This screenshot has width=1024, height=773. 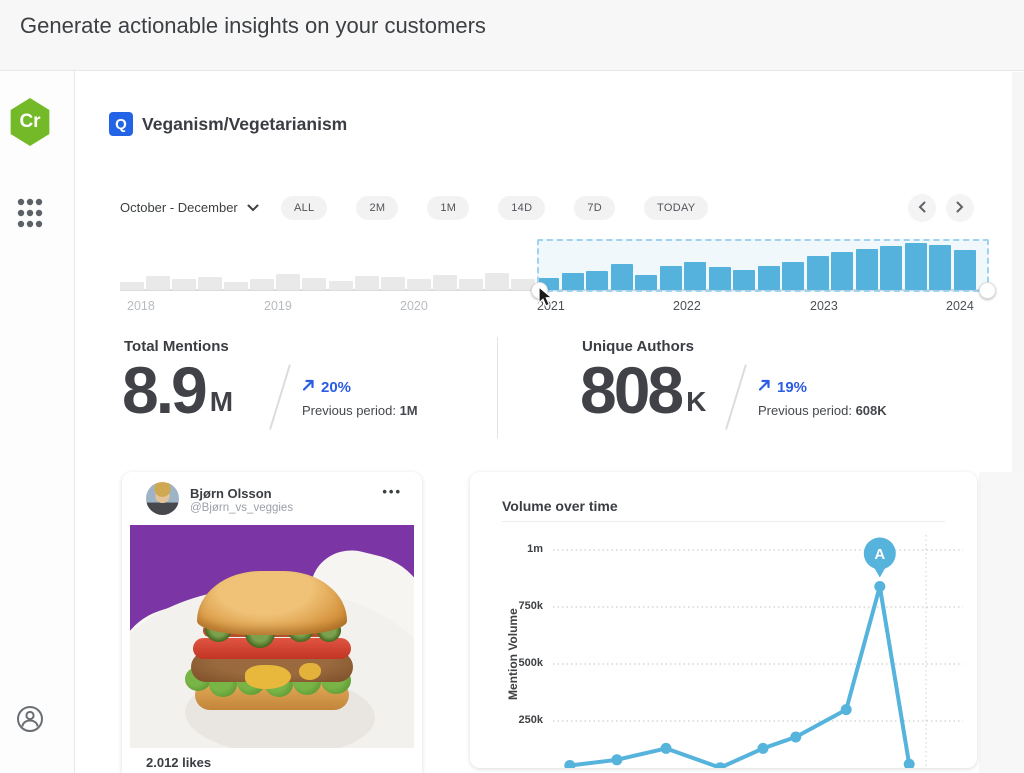 I want to click on timeline-year-tick: 2019, so click(x=278, y=306).